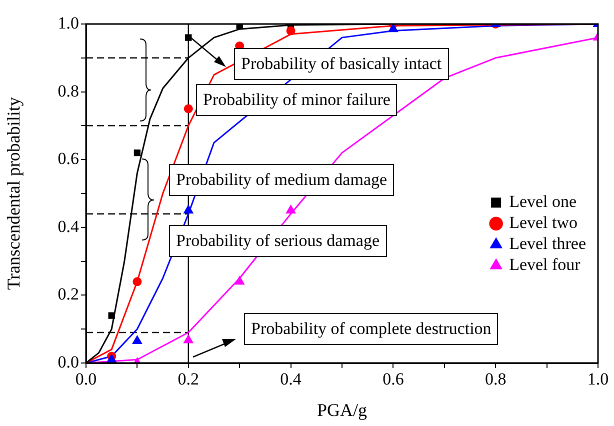 The image size is (614, 426). Describe the element at coordinates (189, 379) in the screenshot. I see `x-tick-label: 0.2` at that location.